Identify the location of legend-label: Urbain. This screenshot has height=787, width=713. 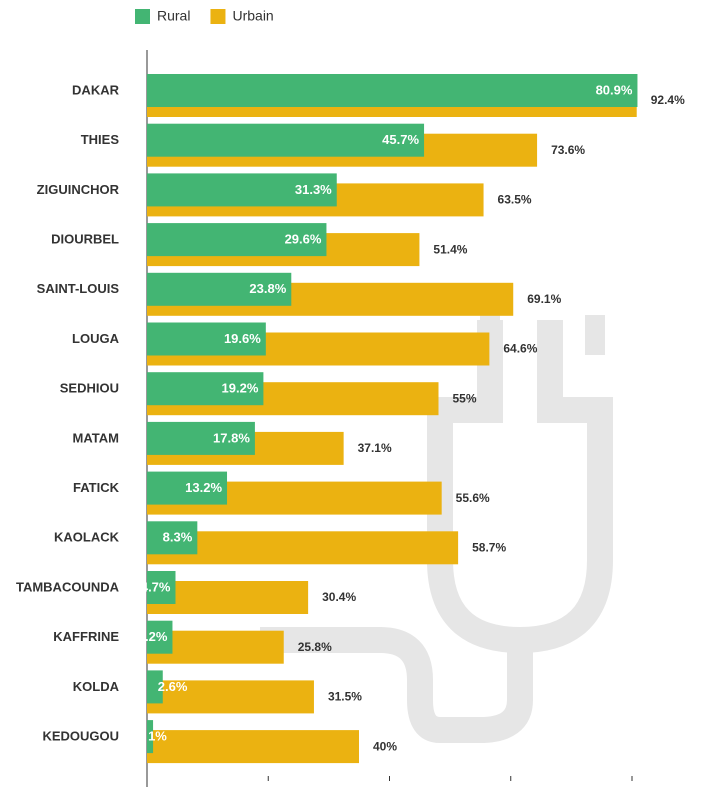
(252, 16).